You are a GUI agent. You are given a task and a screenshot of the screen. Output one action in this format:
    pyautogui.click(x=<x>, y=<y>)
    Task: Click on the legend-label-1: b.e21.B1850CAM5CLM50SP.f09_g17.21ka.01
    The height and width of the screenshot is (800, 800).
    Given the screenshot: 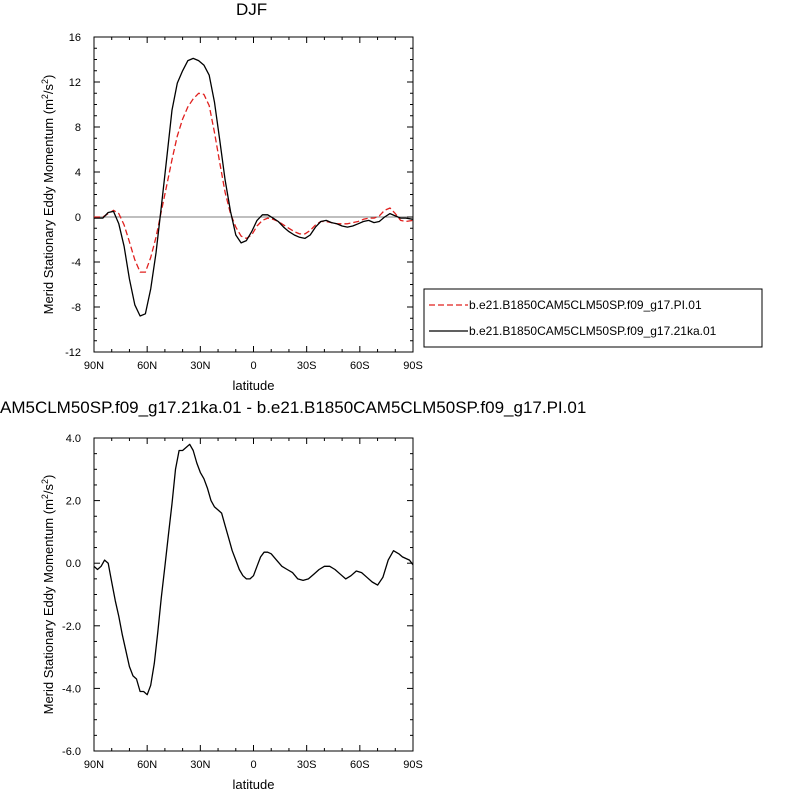 What is the action you would take?
    pyautogui.click(x=593, y=331)
    